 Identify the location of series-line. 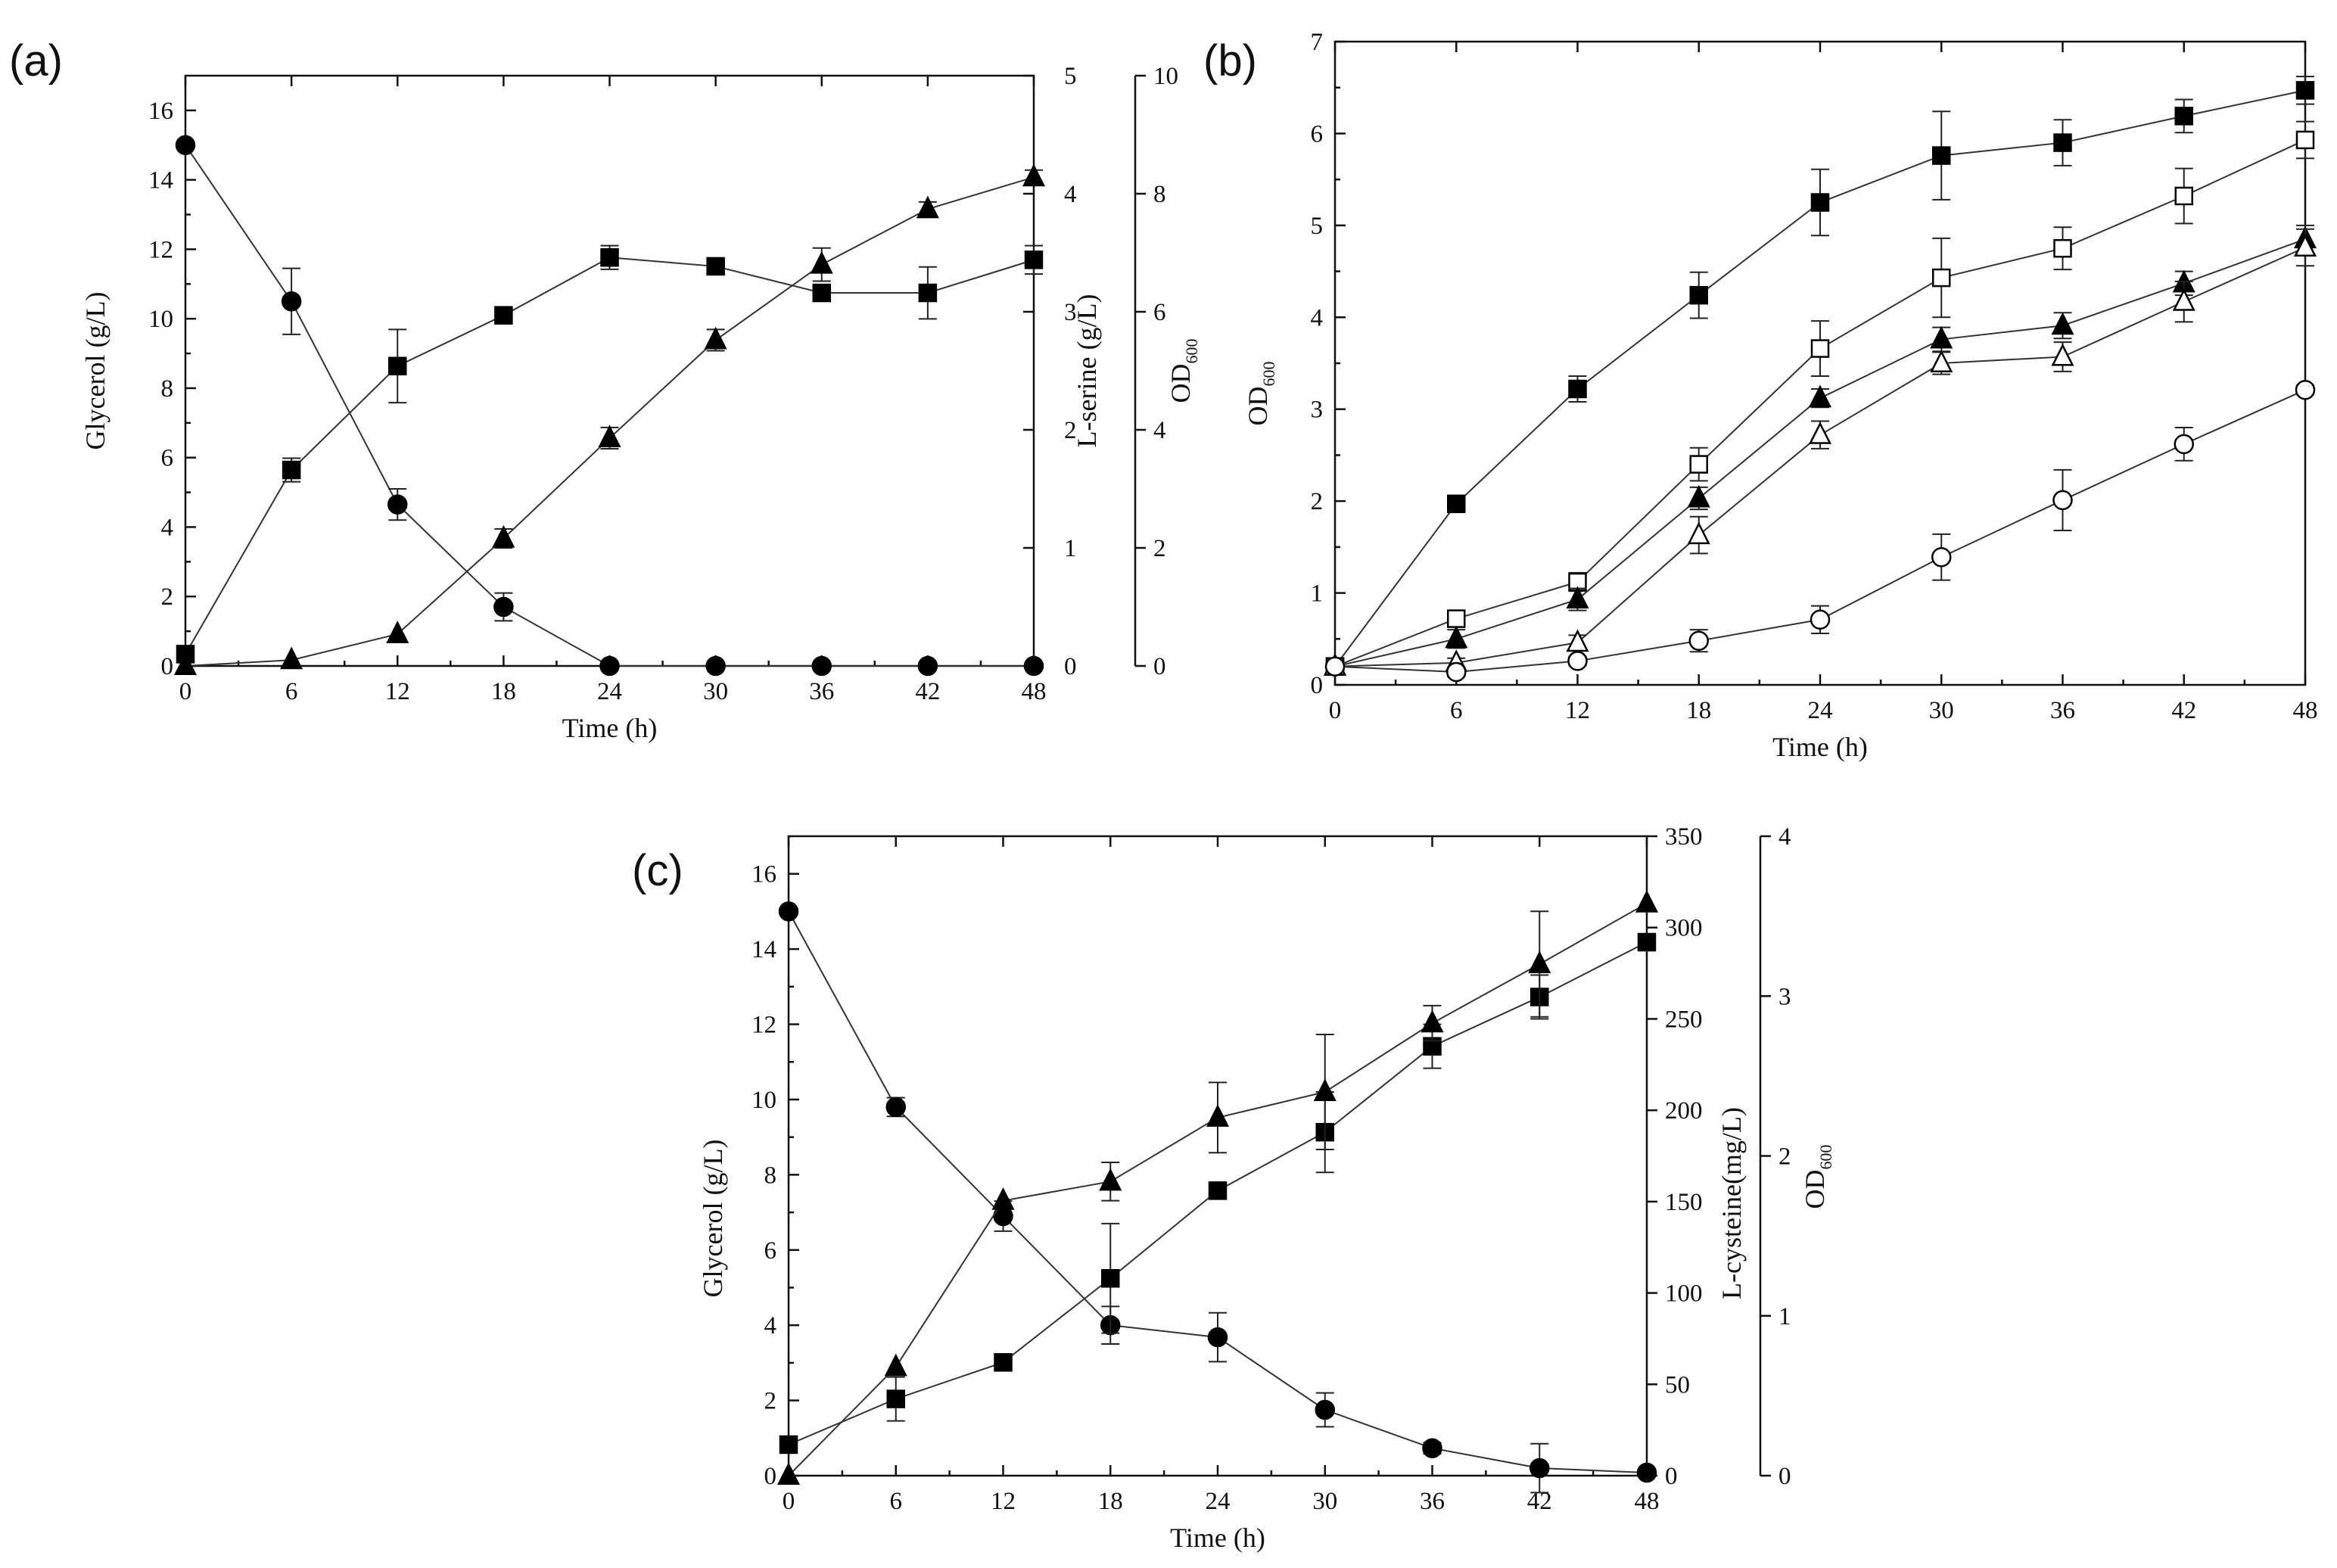
(1820, 457).